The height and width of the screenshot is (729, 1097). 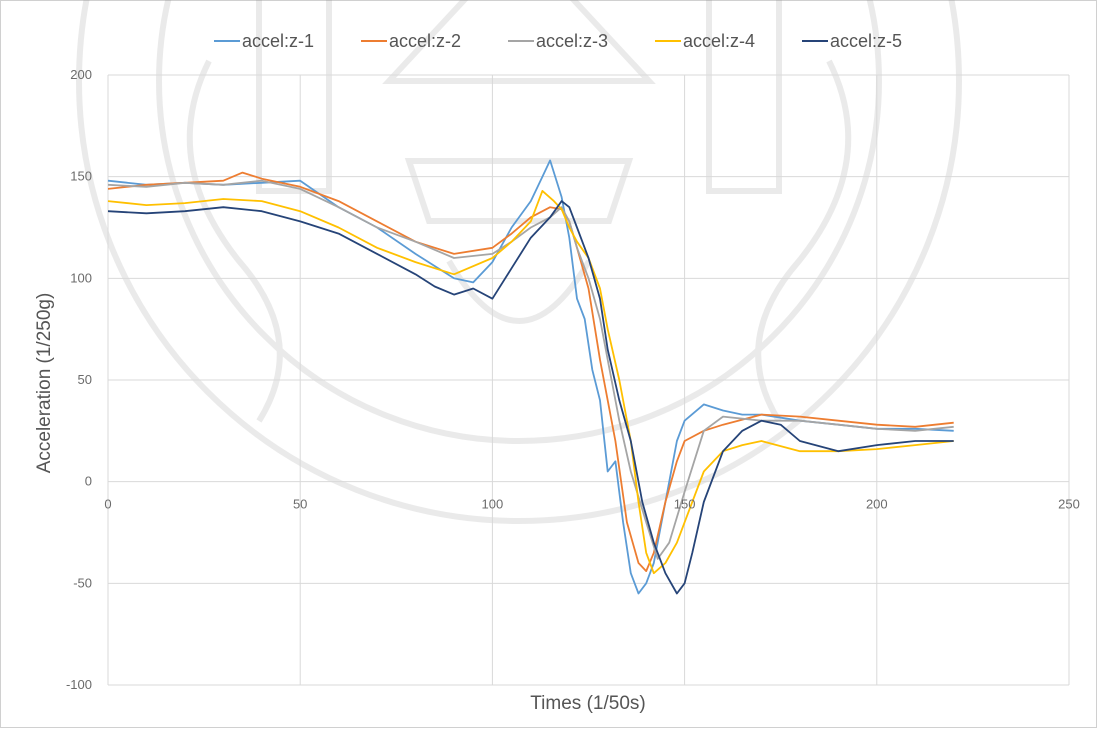 What do you see at coordinates (300, 504) in the screenshot?
I see `x-tick-label: 50` at bounding box center [300, 504].